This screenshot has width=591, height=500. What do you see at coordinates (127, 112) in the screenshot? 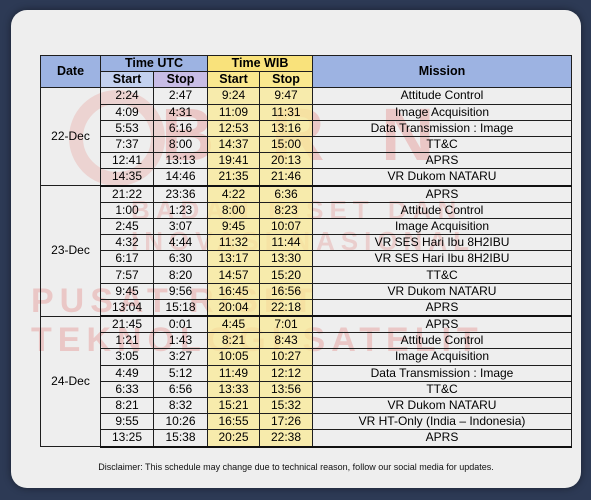
I see `utc-start-cell: 4:09` at bounding box center [127, 112].